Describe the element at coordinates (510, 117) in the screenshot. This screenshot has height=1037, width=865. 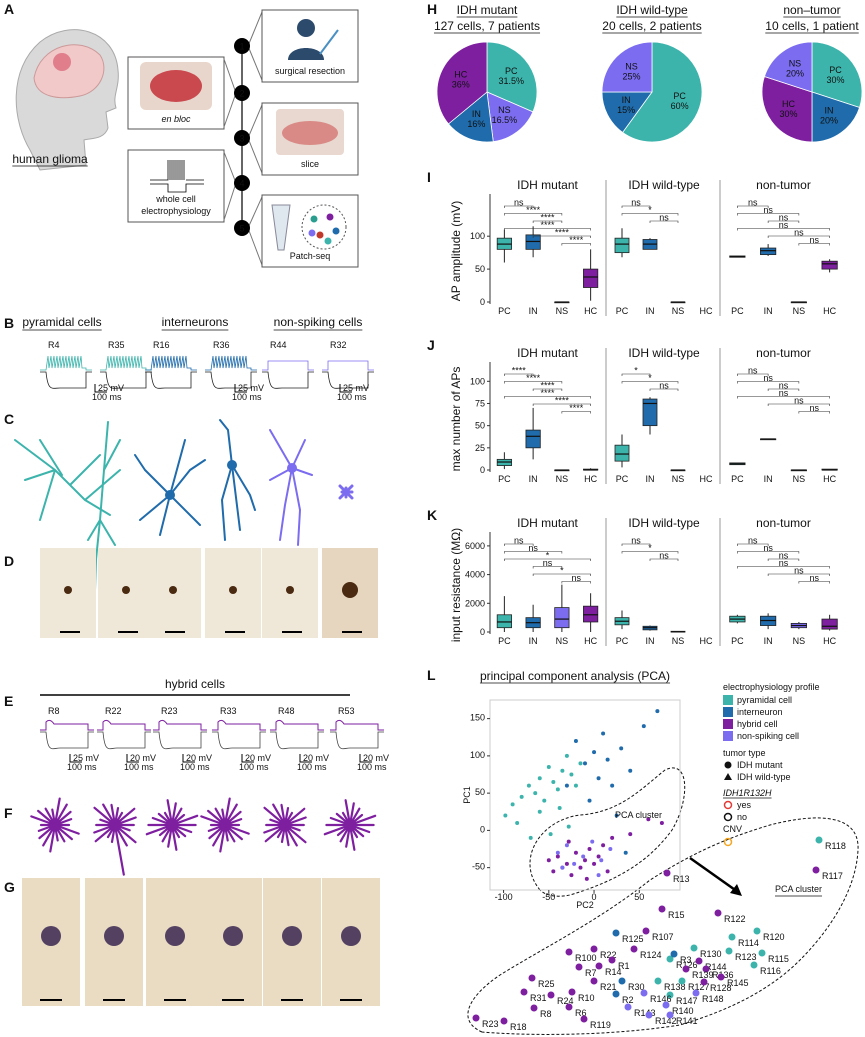
I see `pie-slice` at that location.